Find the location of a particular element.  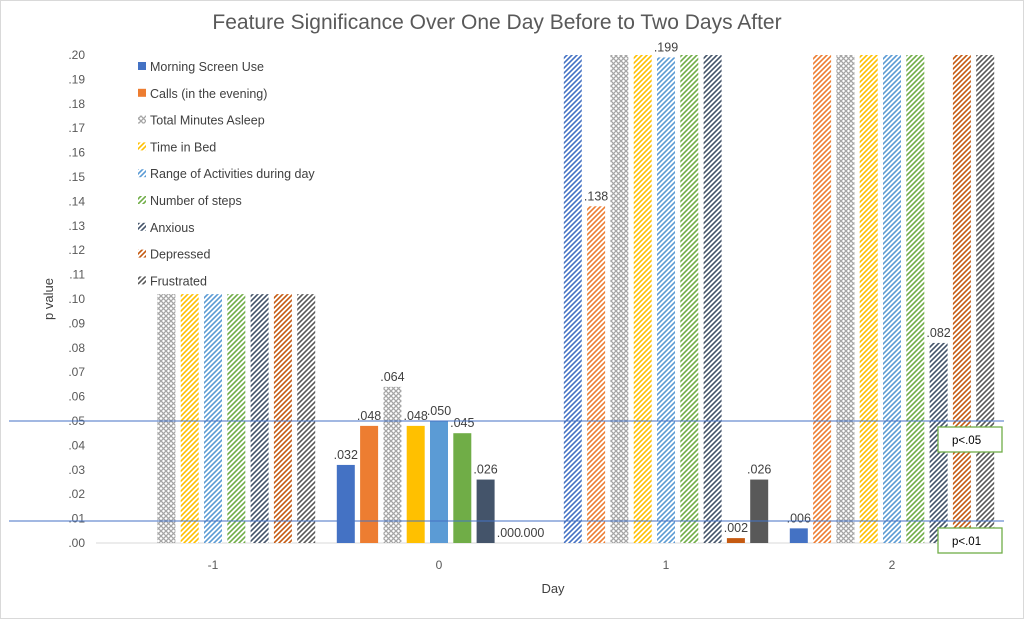

y-tick-label: .11 is located at coordinates (77, 275).